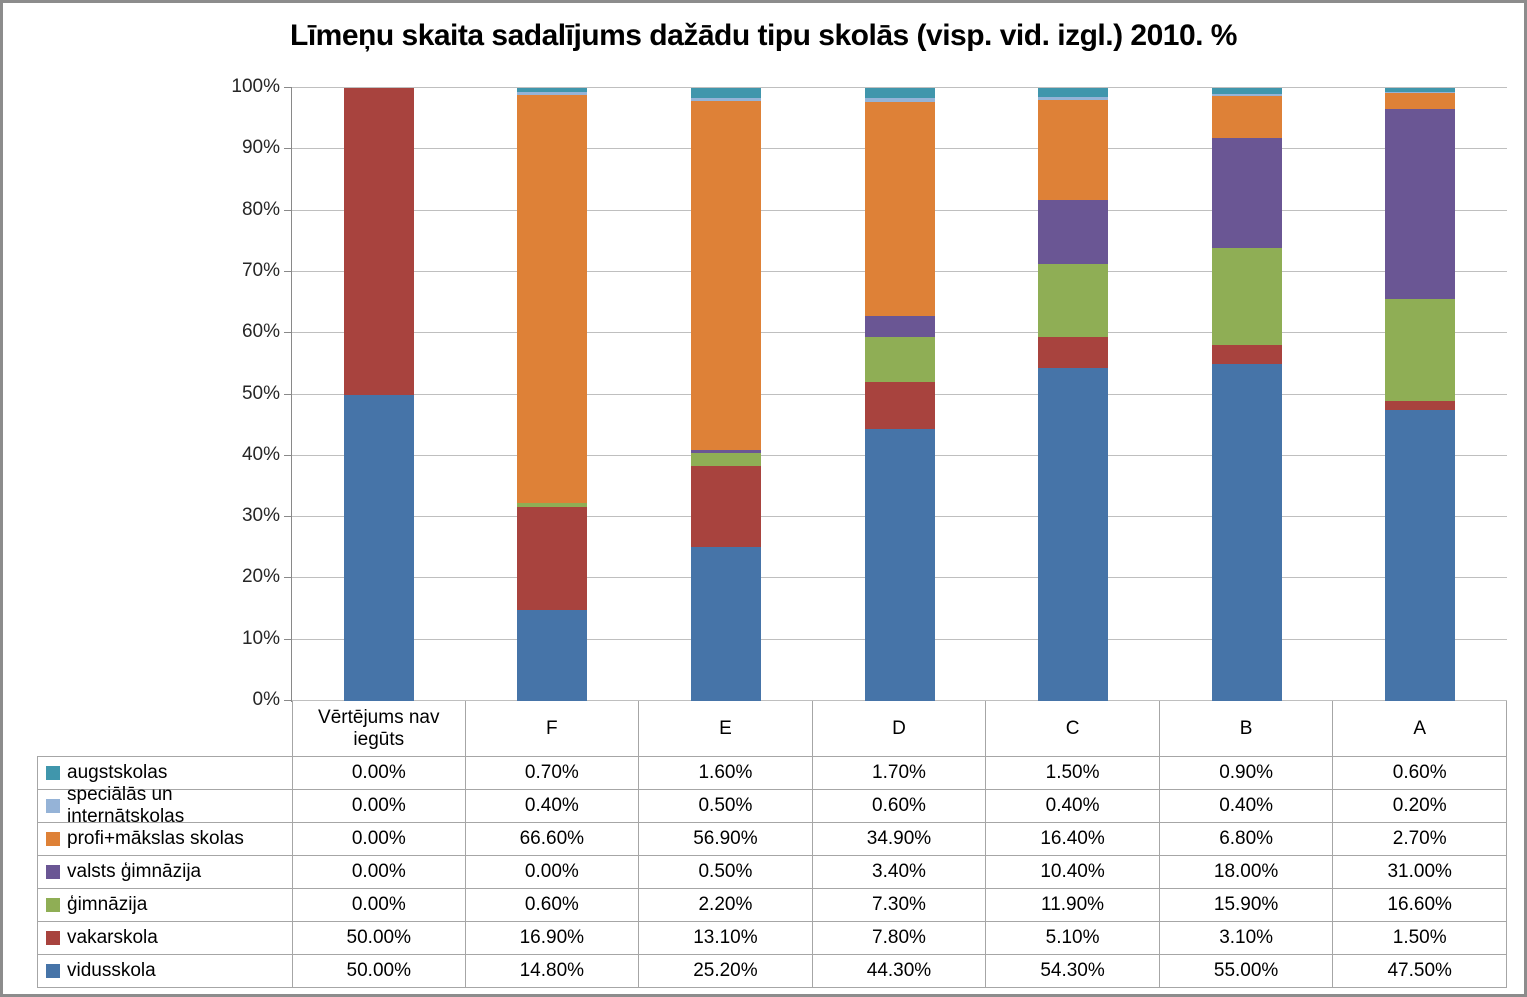 The image size is (1527, 997). Describe the element at coordinates (726, 839) in the screenshot. I see `table-value-cell: 56.90%` at that location.